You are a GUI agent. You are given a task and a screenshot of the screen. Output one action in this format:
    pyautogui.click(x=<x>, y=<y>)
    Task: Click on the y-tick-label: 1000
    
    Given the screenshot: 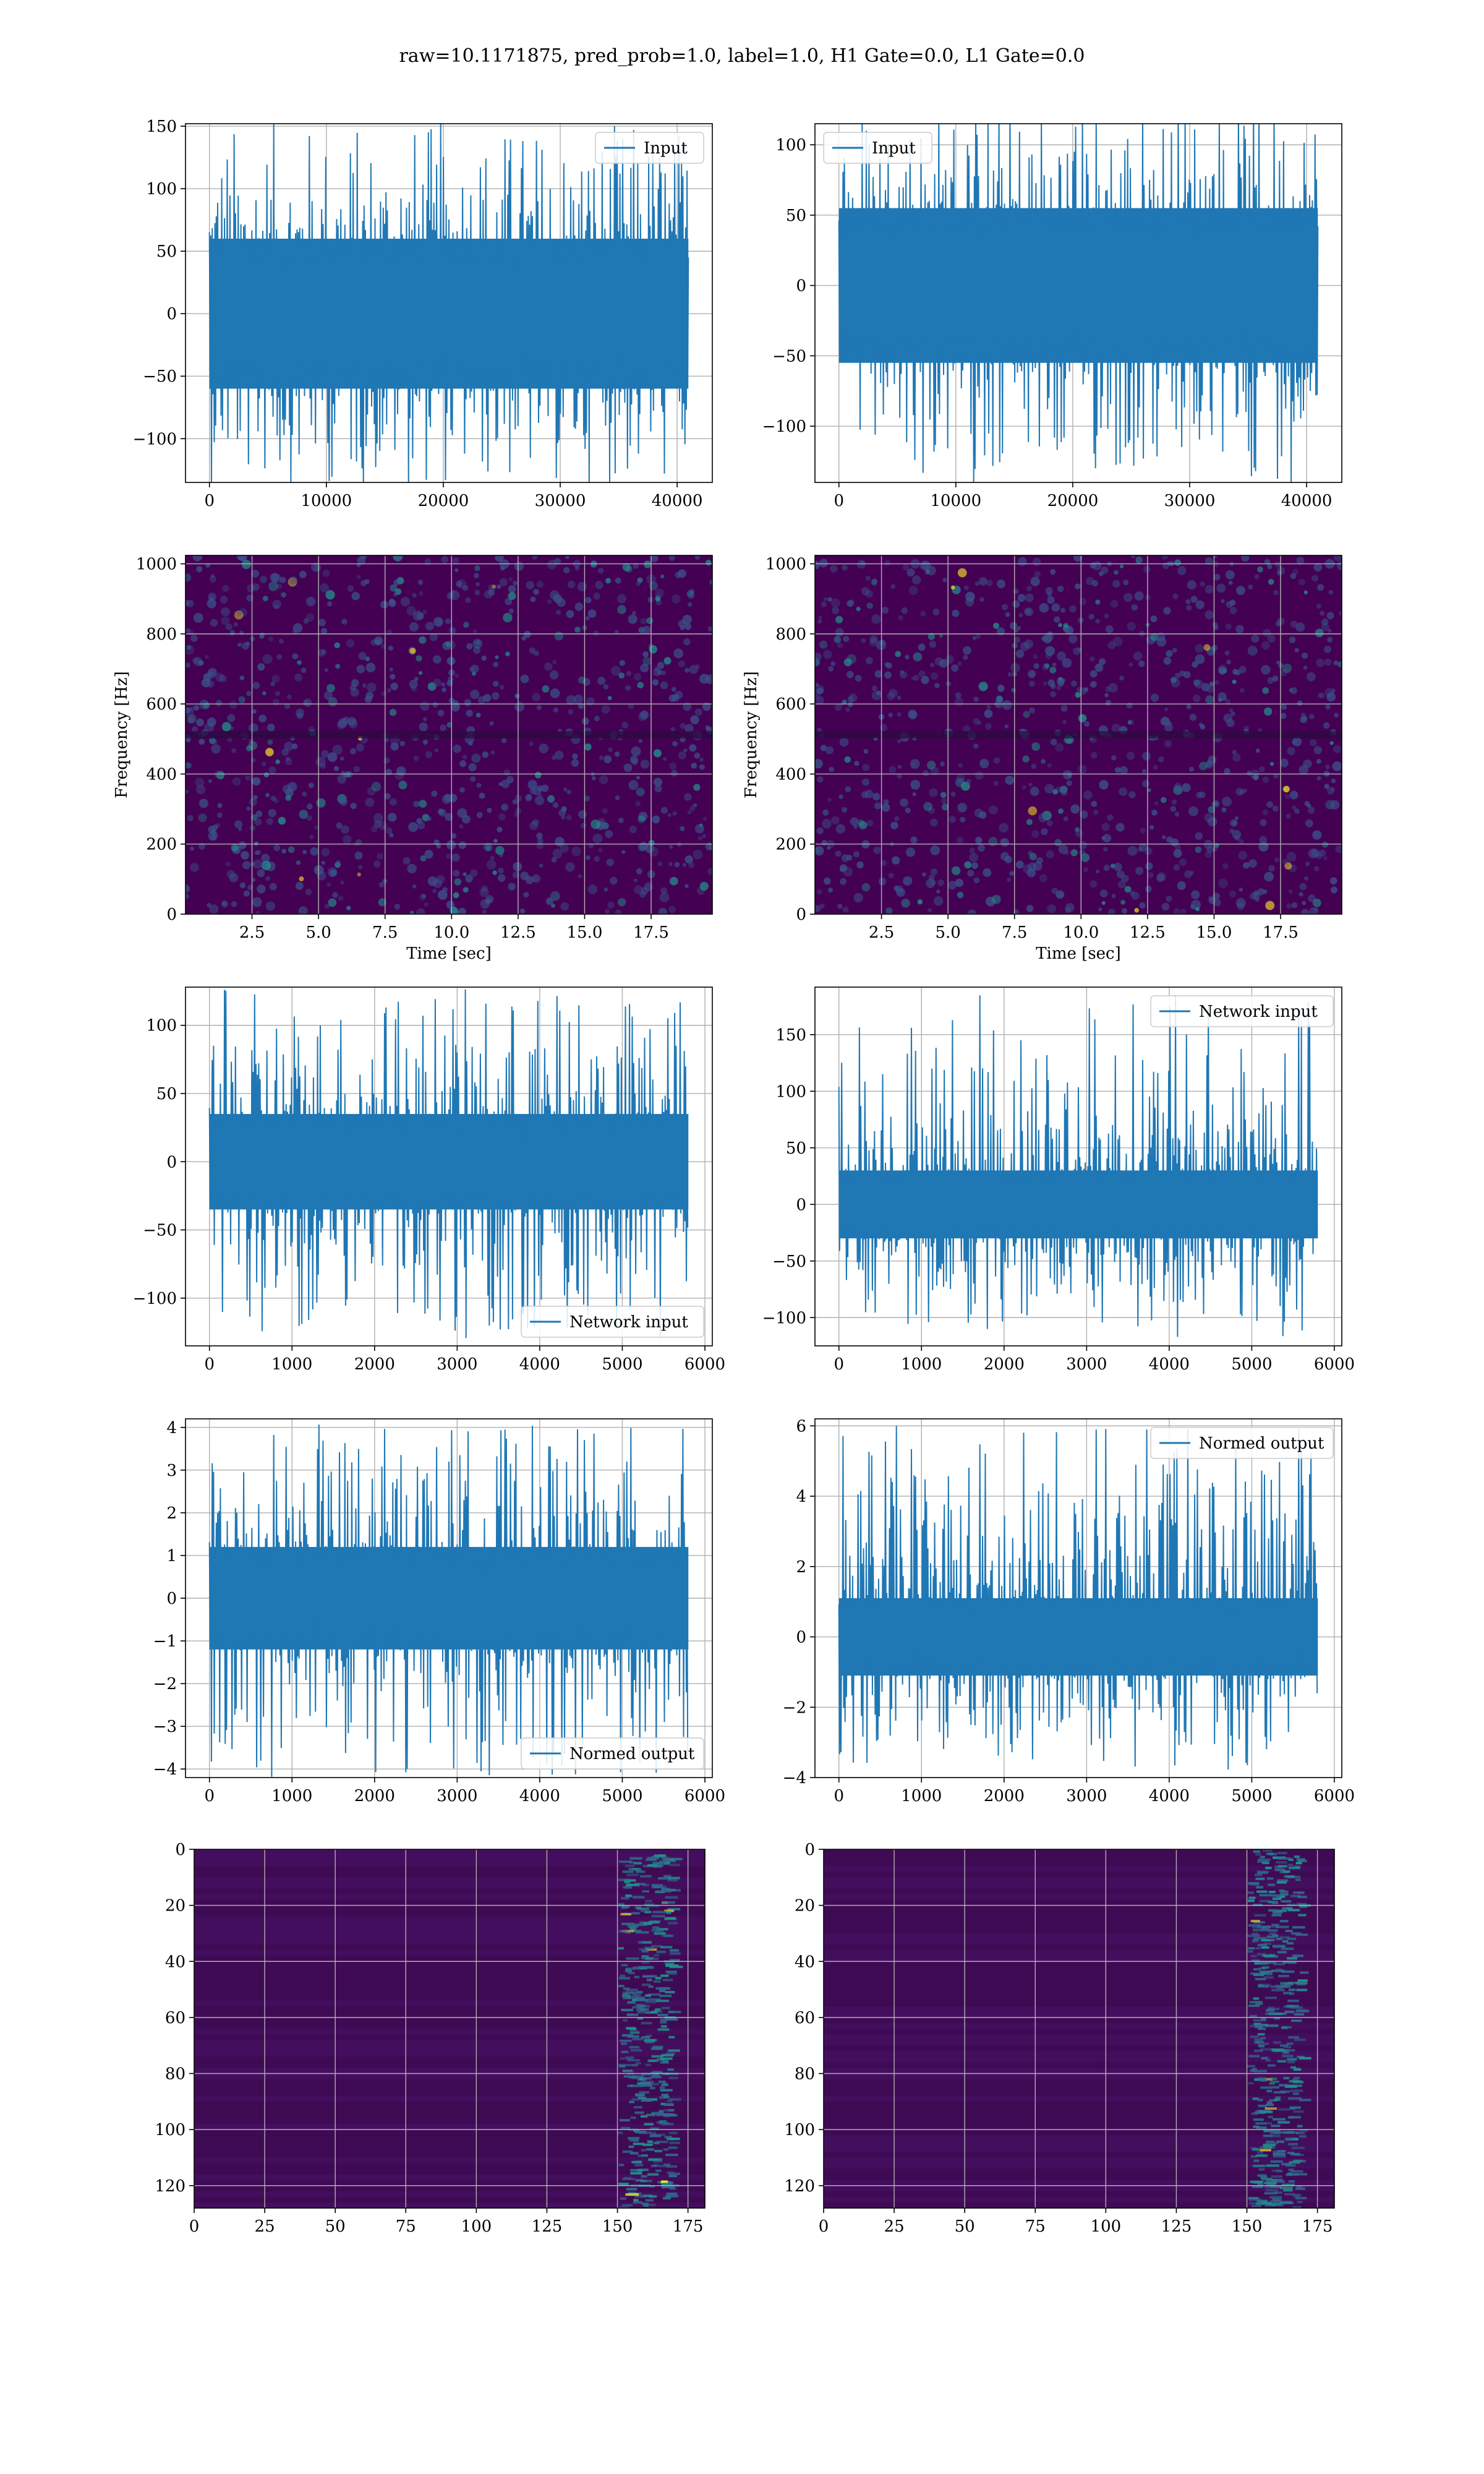 What is the action you would take?
    pyautogui.click(x=156, y=564)
    